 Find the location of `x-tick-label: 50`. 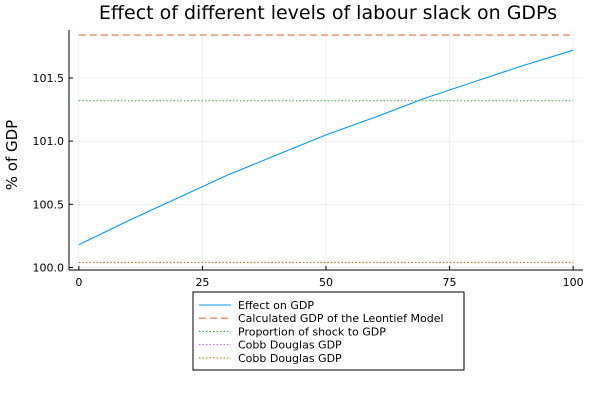

x-tick-label: 50 is located at coordinates (326, 282).